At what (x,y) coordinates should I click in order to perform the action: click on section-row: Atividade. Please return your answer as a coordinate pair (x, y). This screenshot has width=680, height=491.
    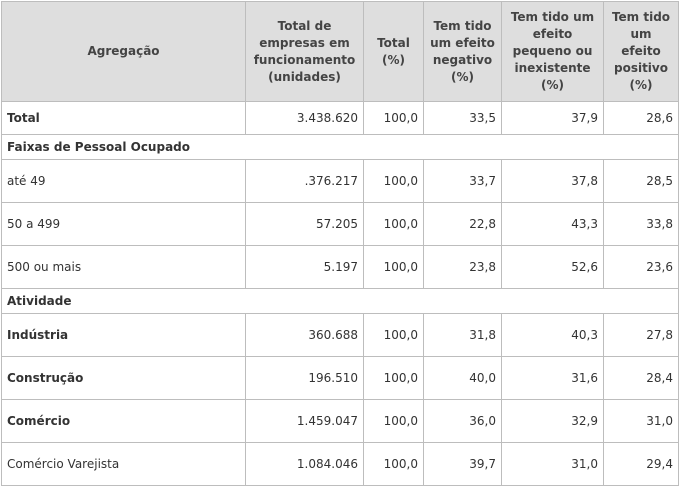
    Looking at the image, I should click on (340, 301).